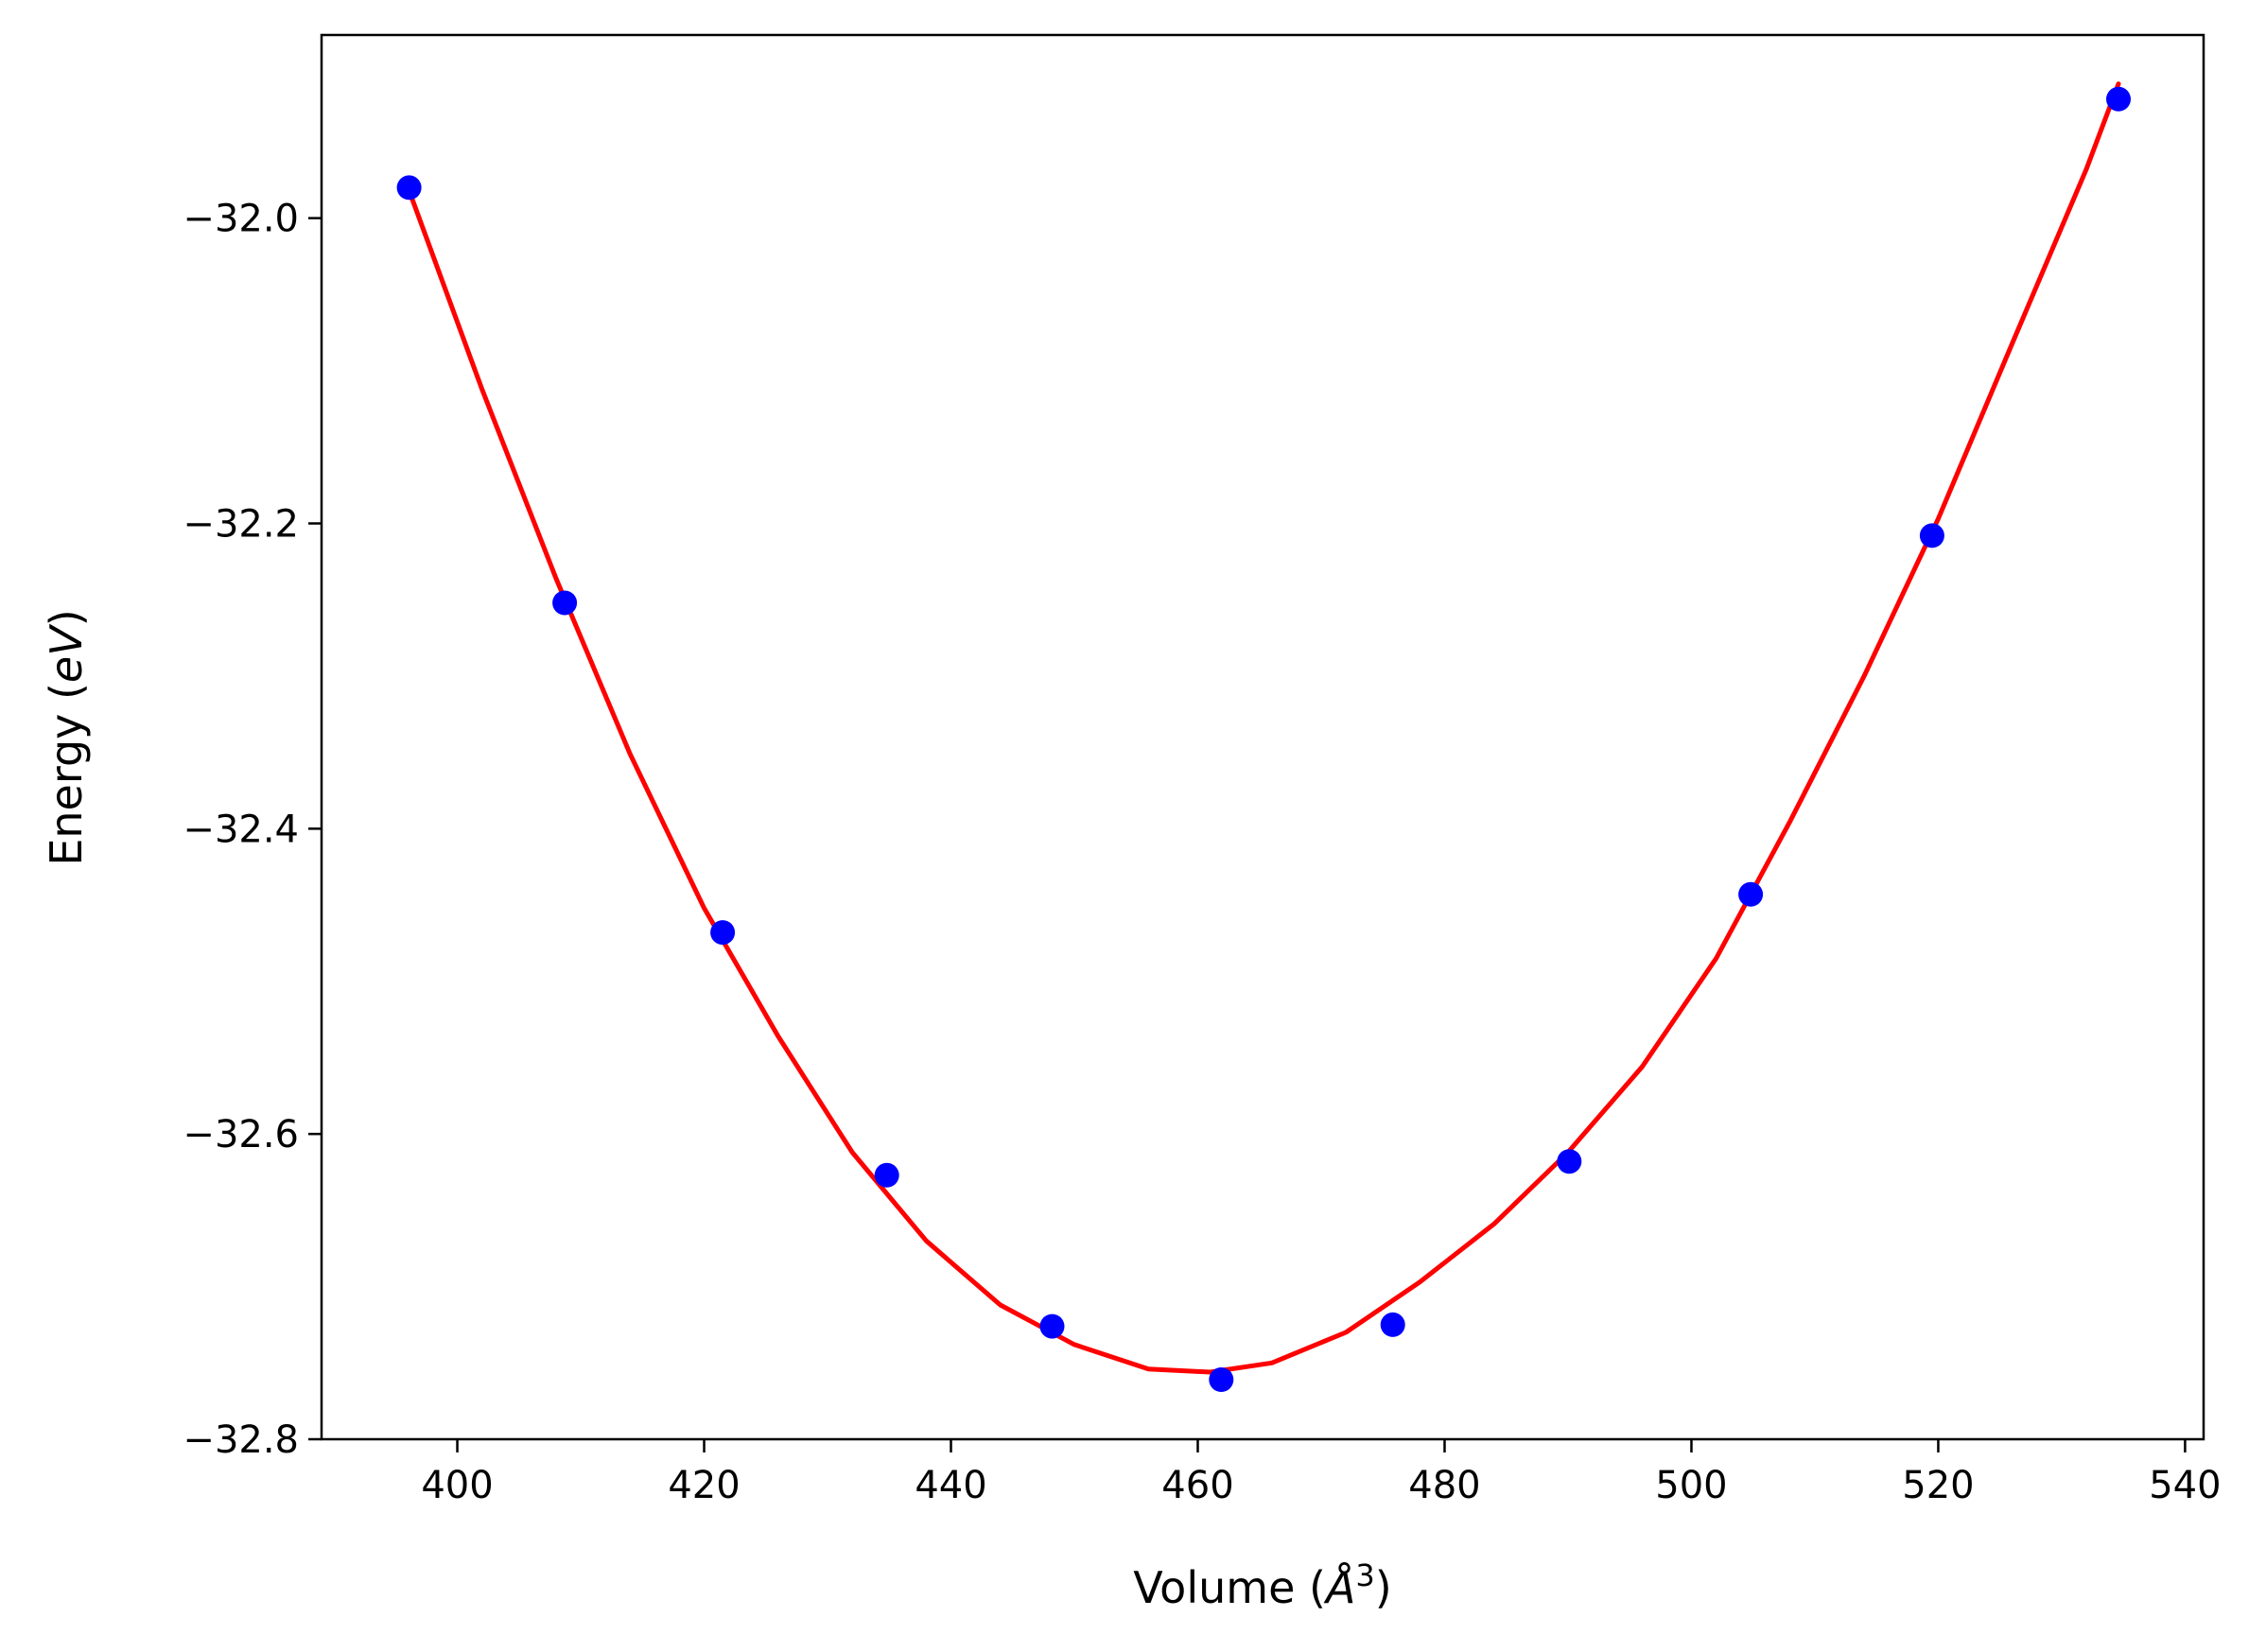 The width and height of the screenshot is (2266, 1652). I want to click on y-tick-label: −32.4, so click(241, 830).